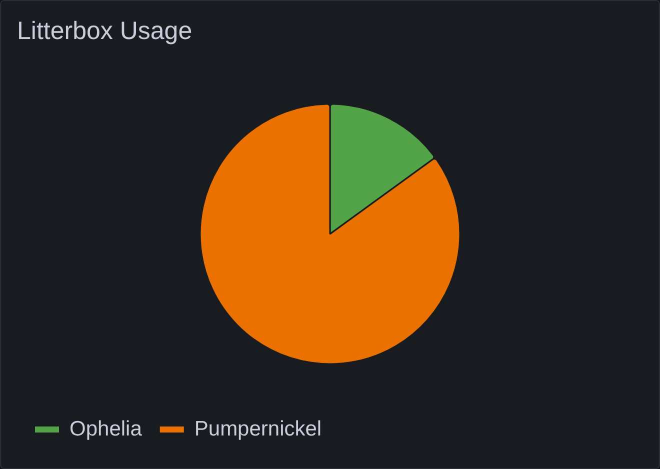  Describe the element at coordinates (106, 428) in the screenshot. I see `legend-label: Ophelia` at that location.